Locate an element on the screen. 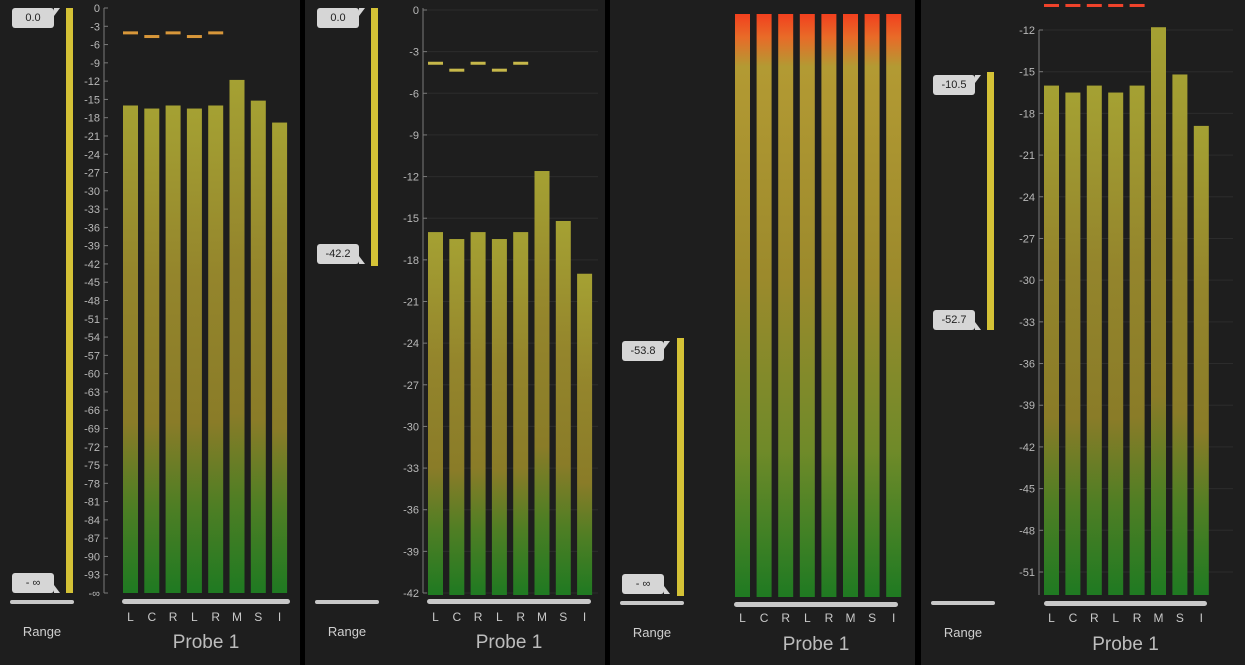  axis-tick-label: -69 is located at coordinates (92, 429).